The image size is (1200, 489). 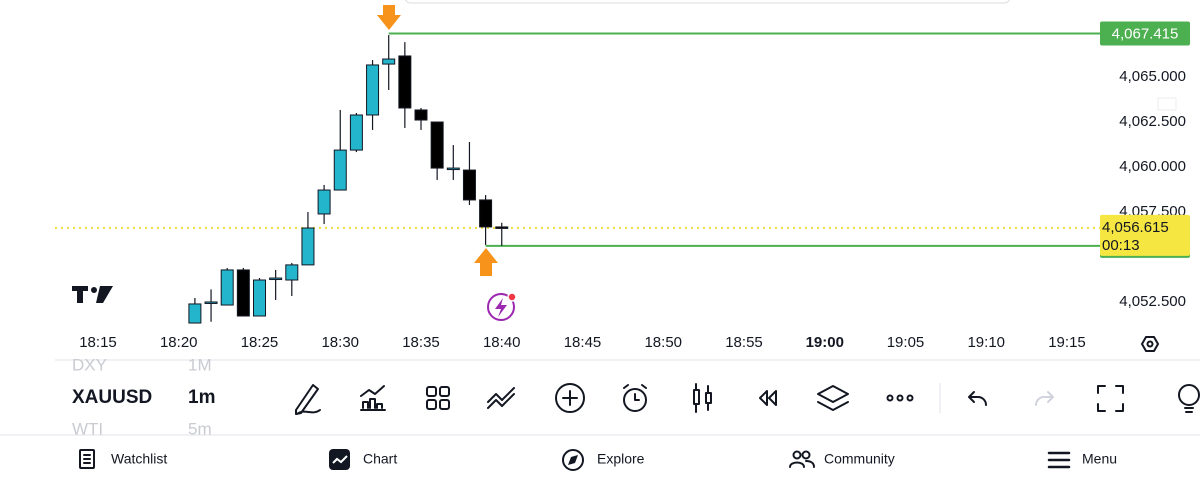 I want to click on x-tick-label: 18:25, so click(x=260, y=342).